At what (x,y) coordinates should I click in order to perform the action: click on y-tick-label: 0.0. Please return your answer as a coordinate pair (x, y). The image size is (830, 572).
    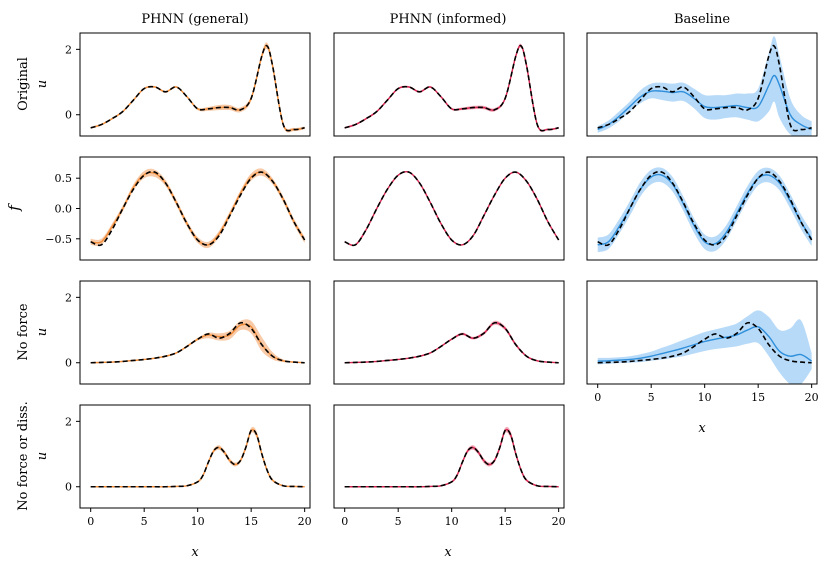
    Looking at the image, I should click on (64, 209).